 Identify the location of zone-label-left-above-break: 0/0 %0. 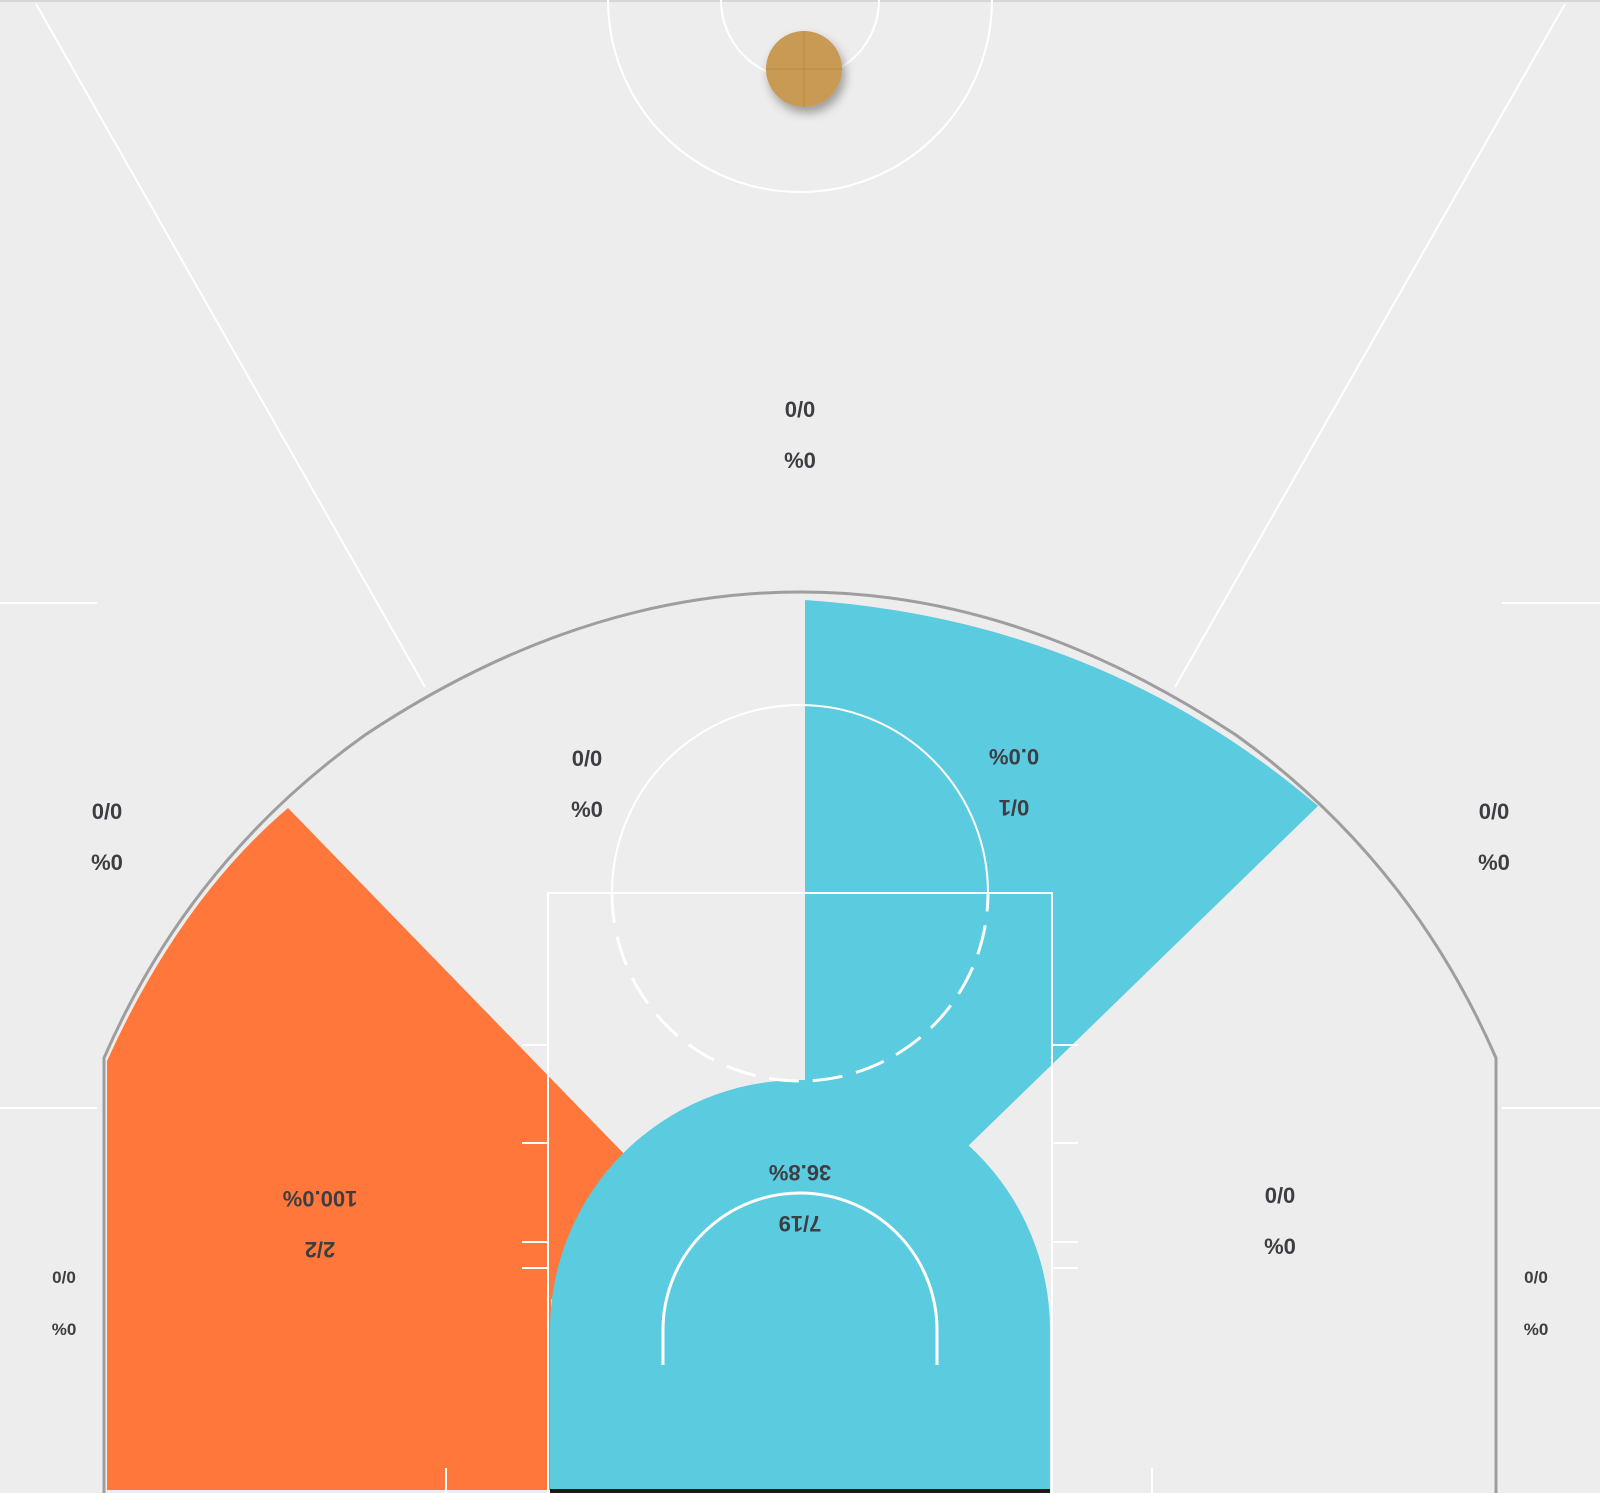
(107, 837).